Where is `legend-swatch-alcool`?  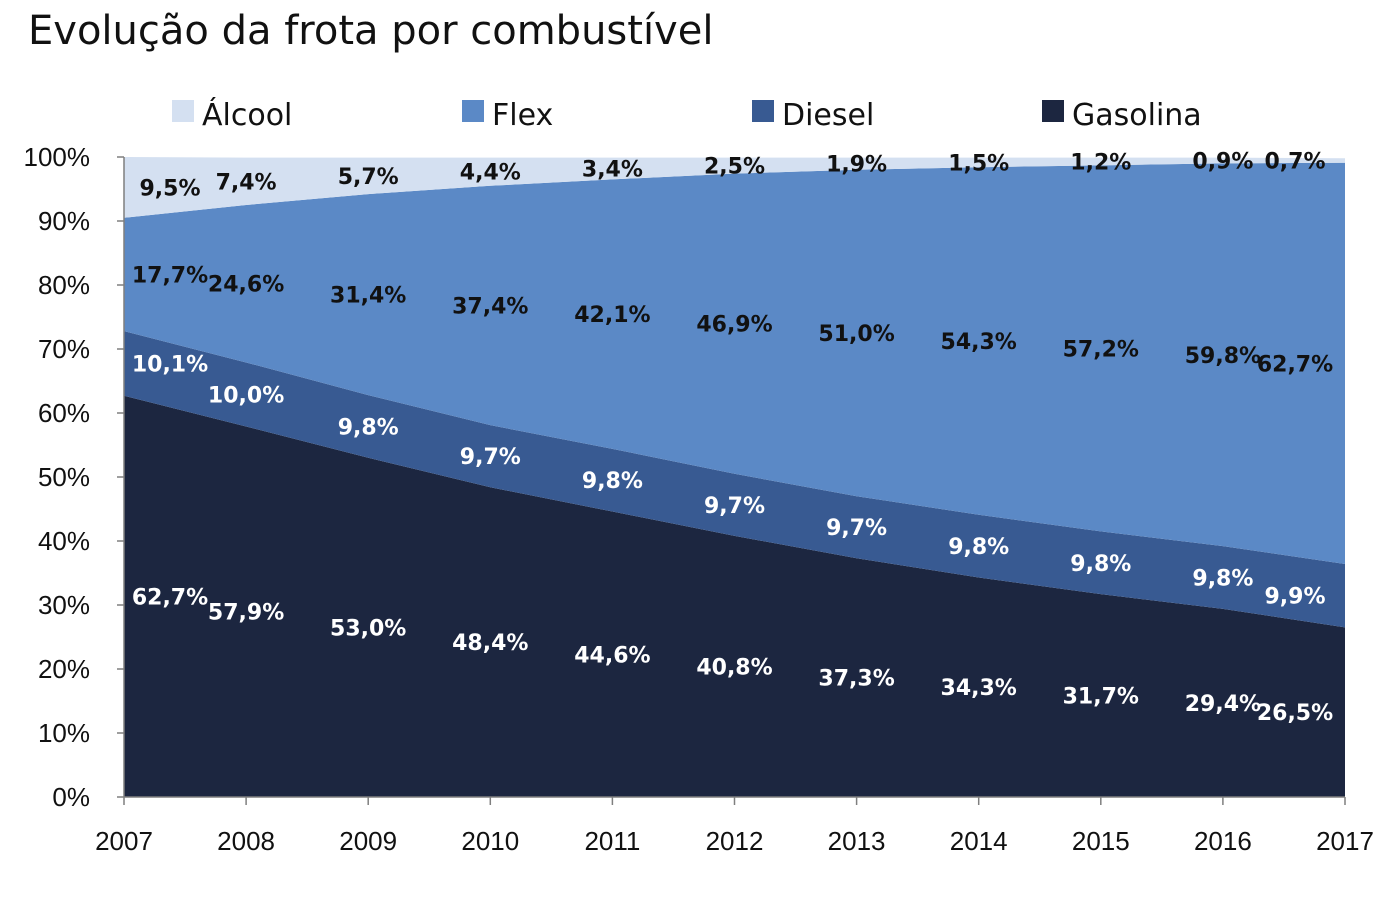
legend-swatch-alcool is located at coordinates (183, 111).